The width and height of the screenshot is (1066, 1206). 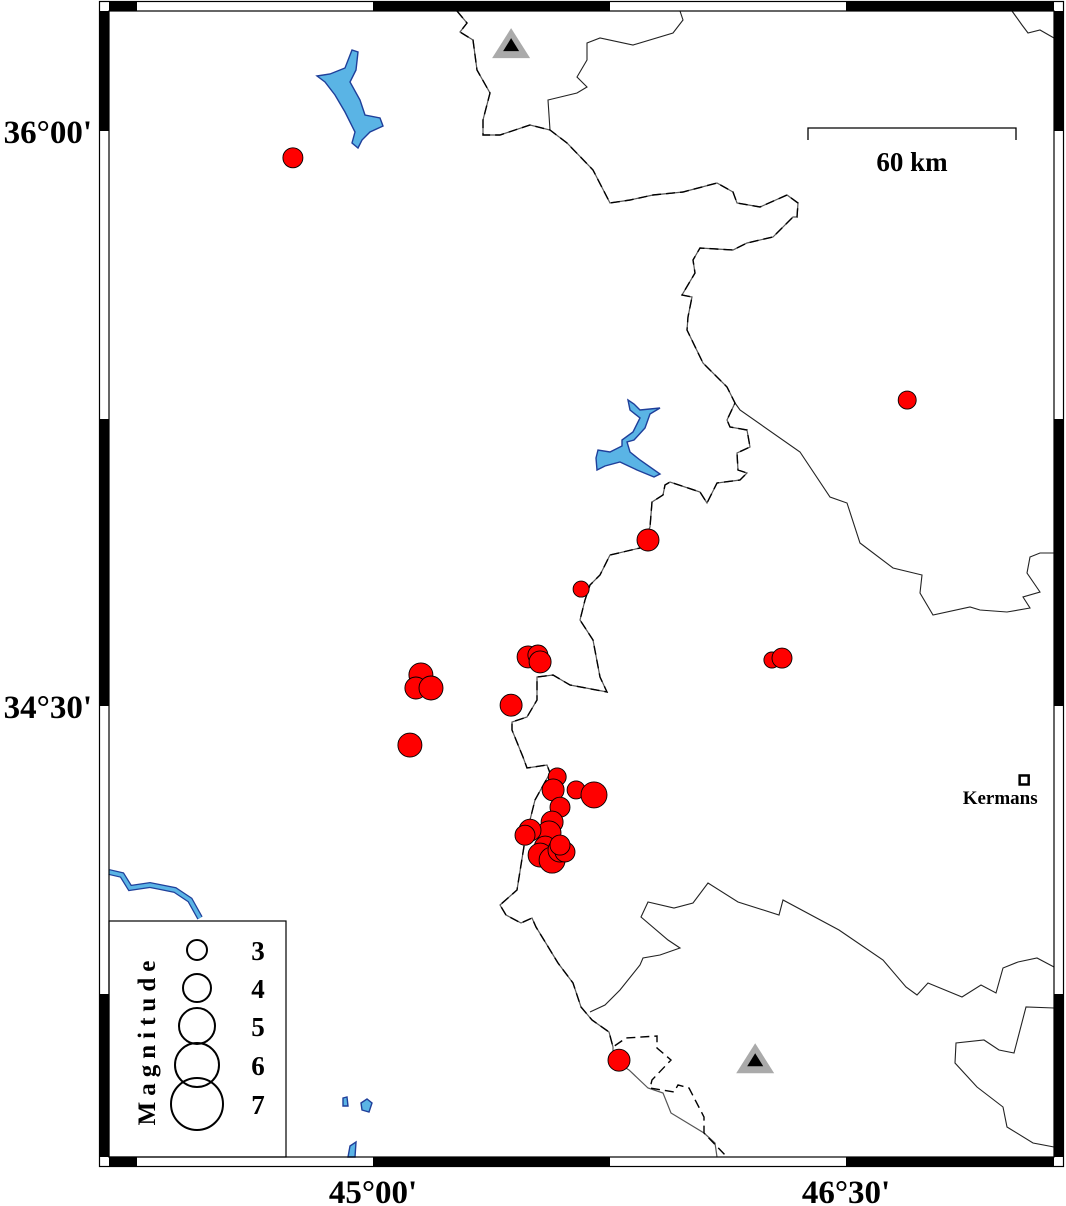 What do you see at coordinates (258, 1027) in the screenshot?
I see `legend-label: 5` at bounding box center [258, 1027].